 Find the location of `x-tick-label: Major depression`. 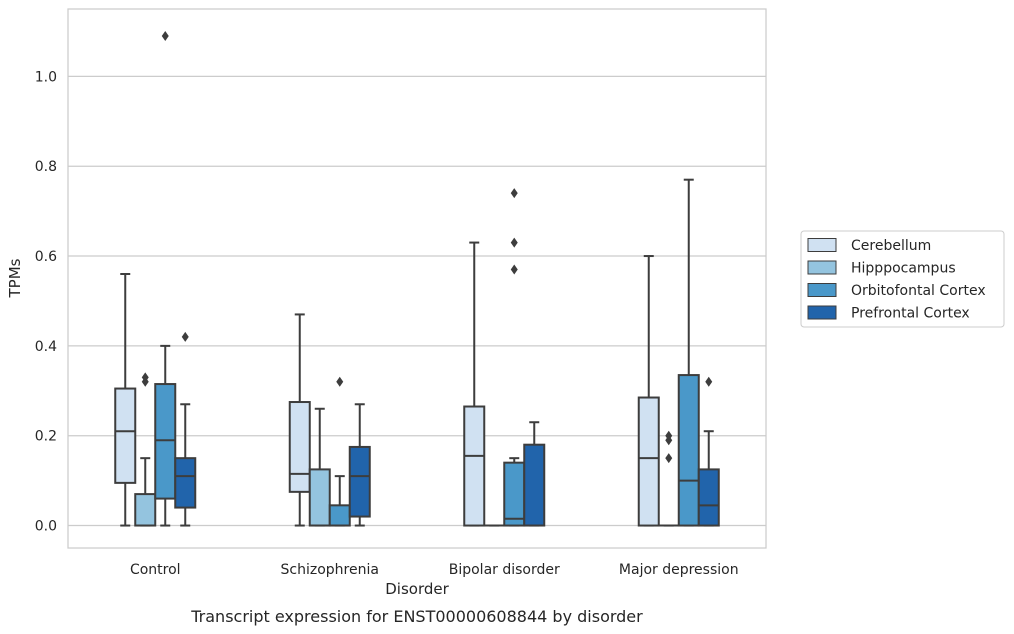

x-tick-label: Major depression is located at coordinates (679, 570).